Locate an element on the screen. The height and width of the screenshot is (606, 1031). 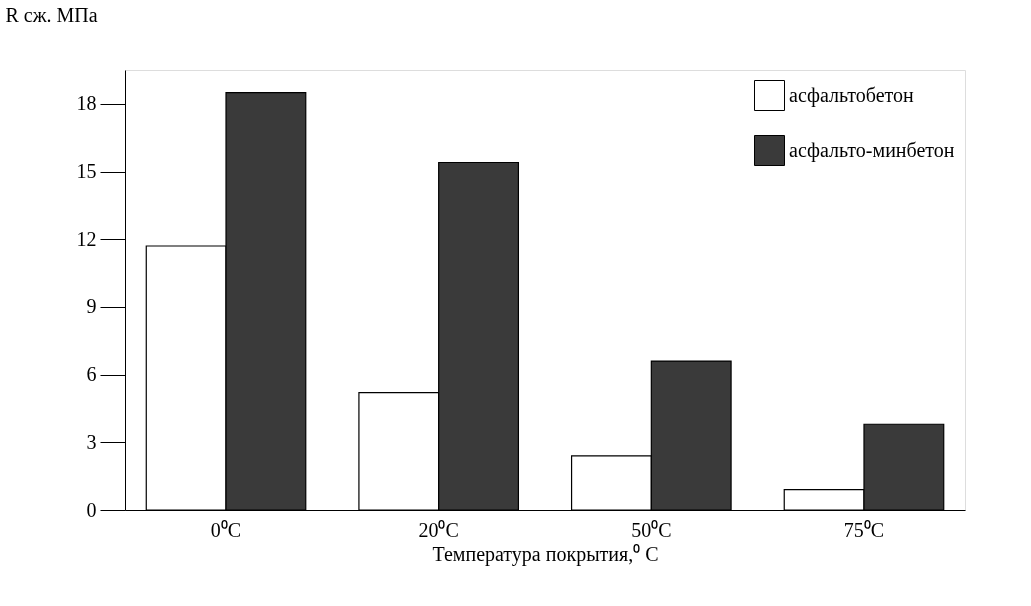
legend-label: асфальтобетон is located at coordinates (852, 95).